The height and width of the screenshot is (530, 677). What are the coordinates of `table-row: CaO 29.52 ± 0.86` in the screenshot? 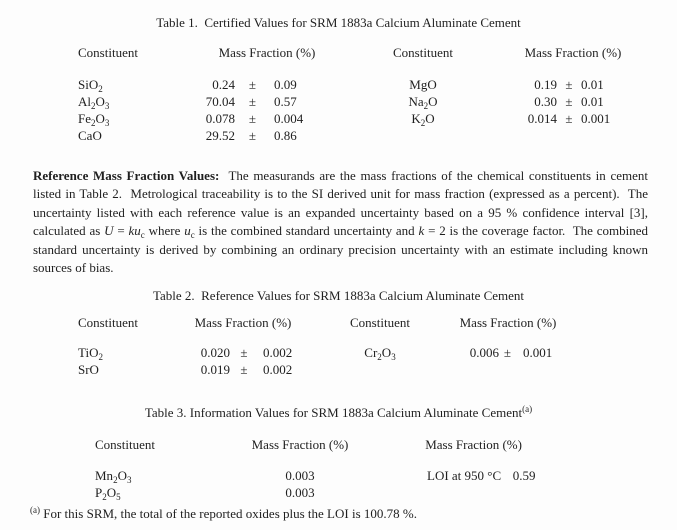 It's located at (361, 135).